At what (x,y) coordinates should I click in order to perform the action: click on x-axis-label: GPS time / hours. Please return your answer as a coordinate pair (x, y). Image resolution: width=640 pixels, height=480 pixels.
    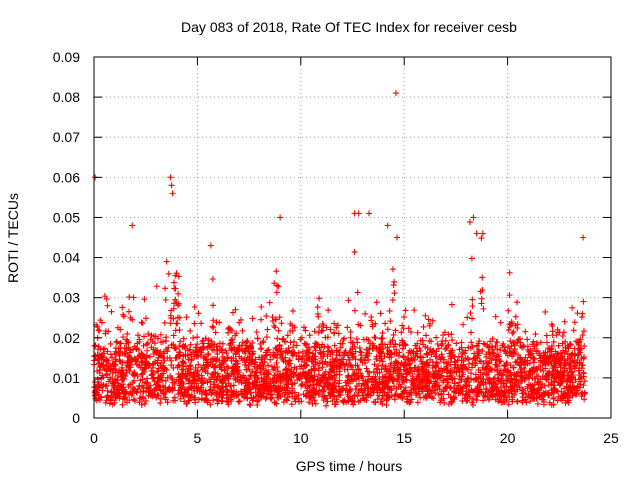
    Looking at the image, I should click on (349, 466).